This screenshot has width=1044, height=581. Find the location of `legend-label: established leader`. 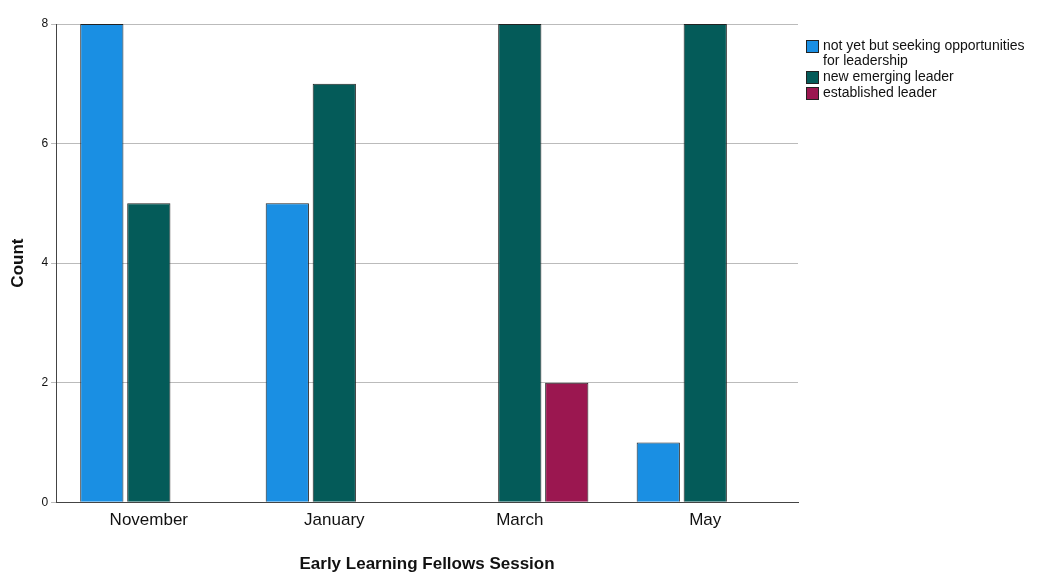

legend-label: established leader is located at coordinates (880, 92).